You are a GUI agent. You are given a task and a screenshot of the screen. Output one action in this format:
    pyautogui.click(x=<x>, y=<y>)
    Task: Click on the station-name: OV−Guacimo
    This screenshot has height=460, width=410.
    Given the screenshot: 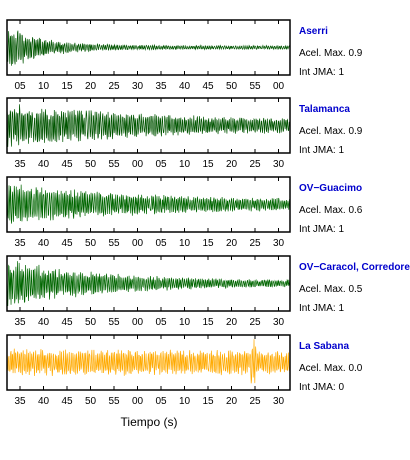 What is the action you would take?
    pyautogui.click(x=330, y=188)
    